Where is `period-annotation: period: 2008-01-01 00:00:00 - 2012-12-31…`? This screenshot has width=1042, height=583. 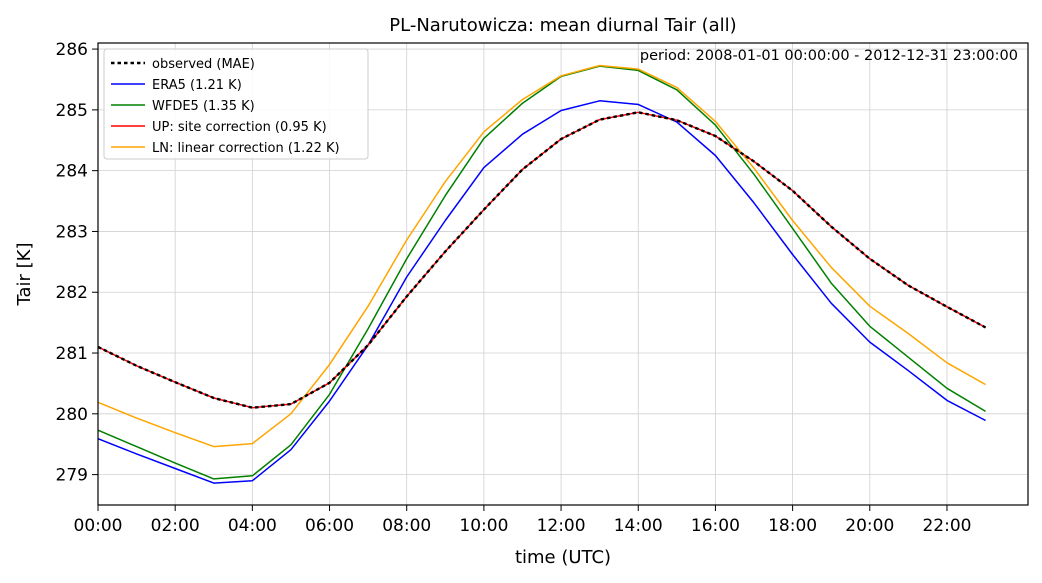
period-annotation: period: 2008-01-01 00:00:00 - 2012-12-31… is located at coordinates (829, 56).